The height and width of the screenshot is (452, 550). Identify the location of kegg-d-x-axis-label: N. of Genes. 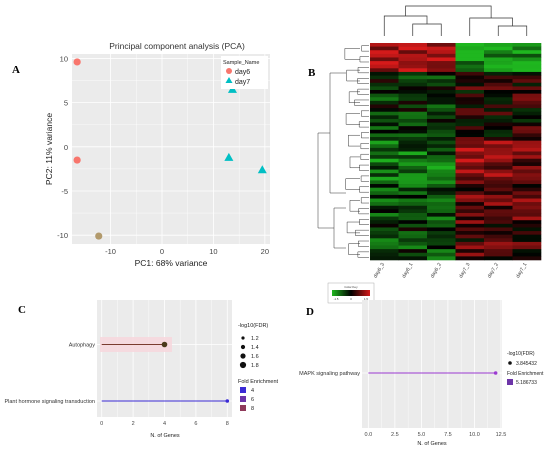
(432, 444).